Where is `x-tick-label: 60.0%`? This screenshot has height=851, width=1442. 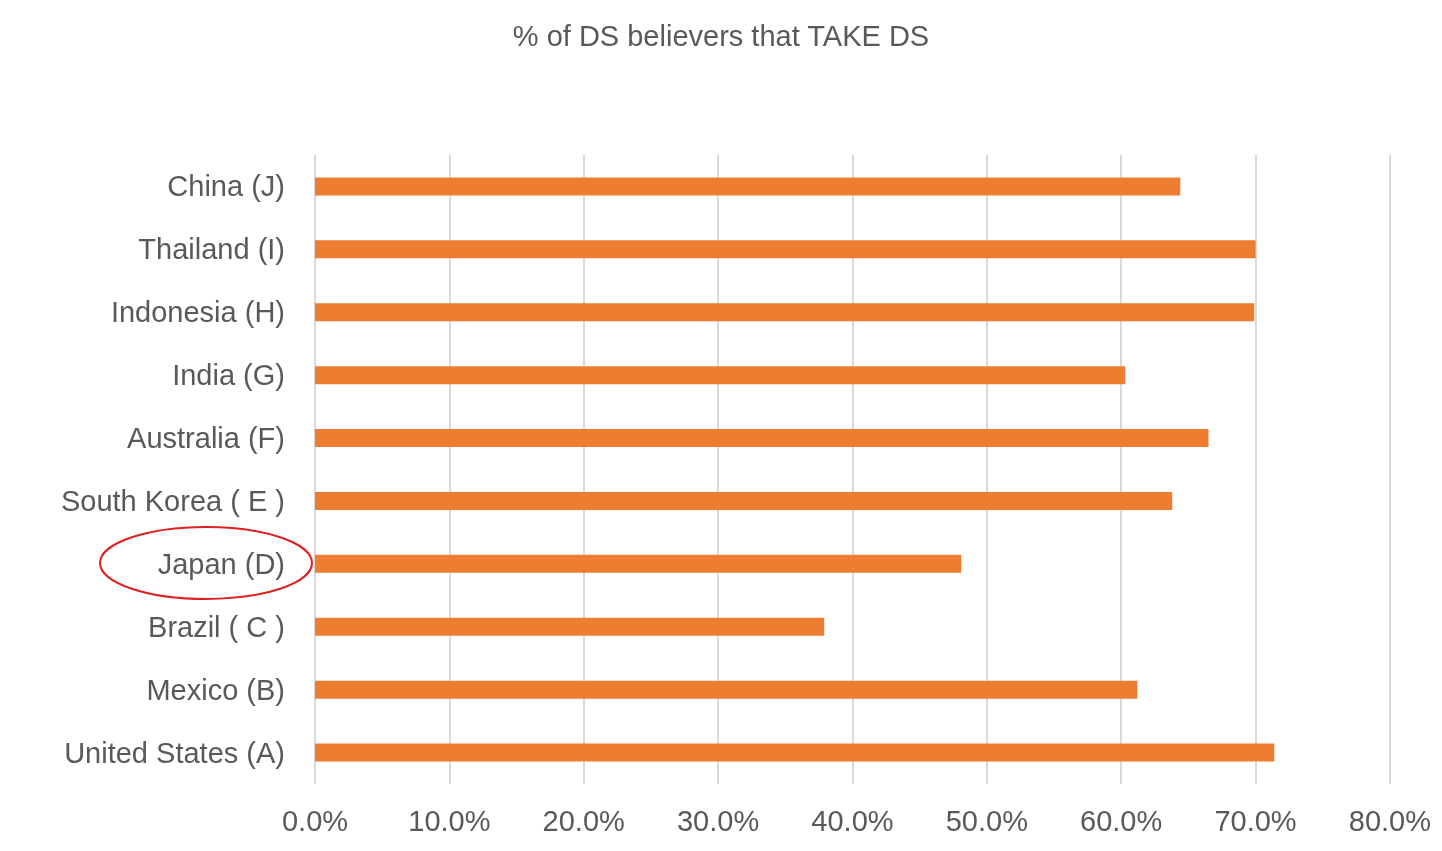
x-tick-label: 60.0% is located at coordinates (1121, 820).